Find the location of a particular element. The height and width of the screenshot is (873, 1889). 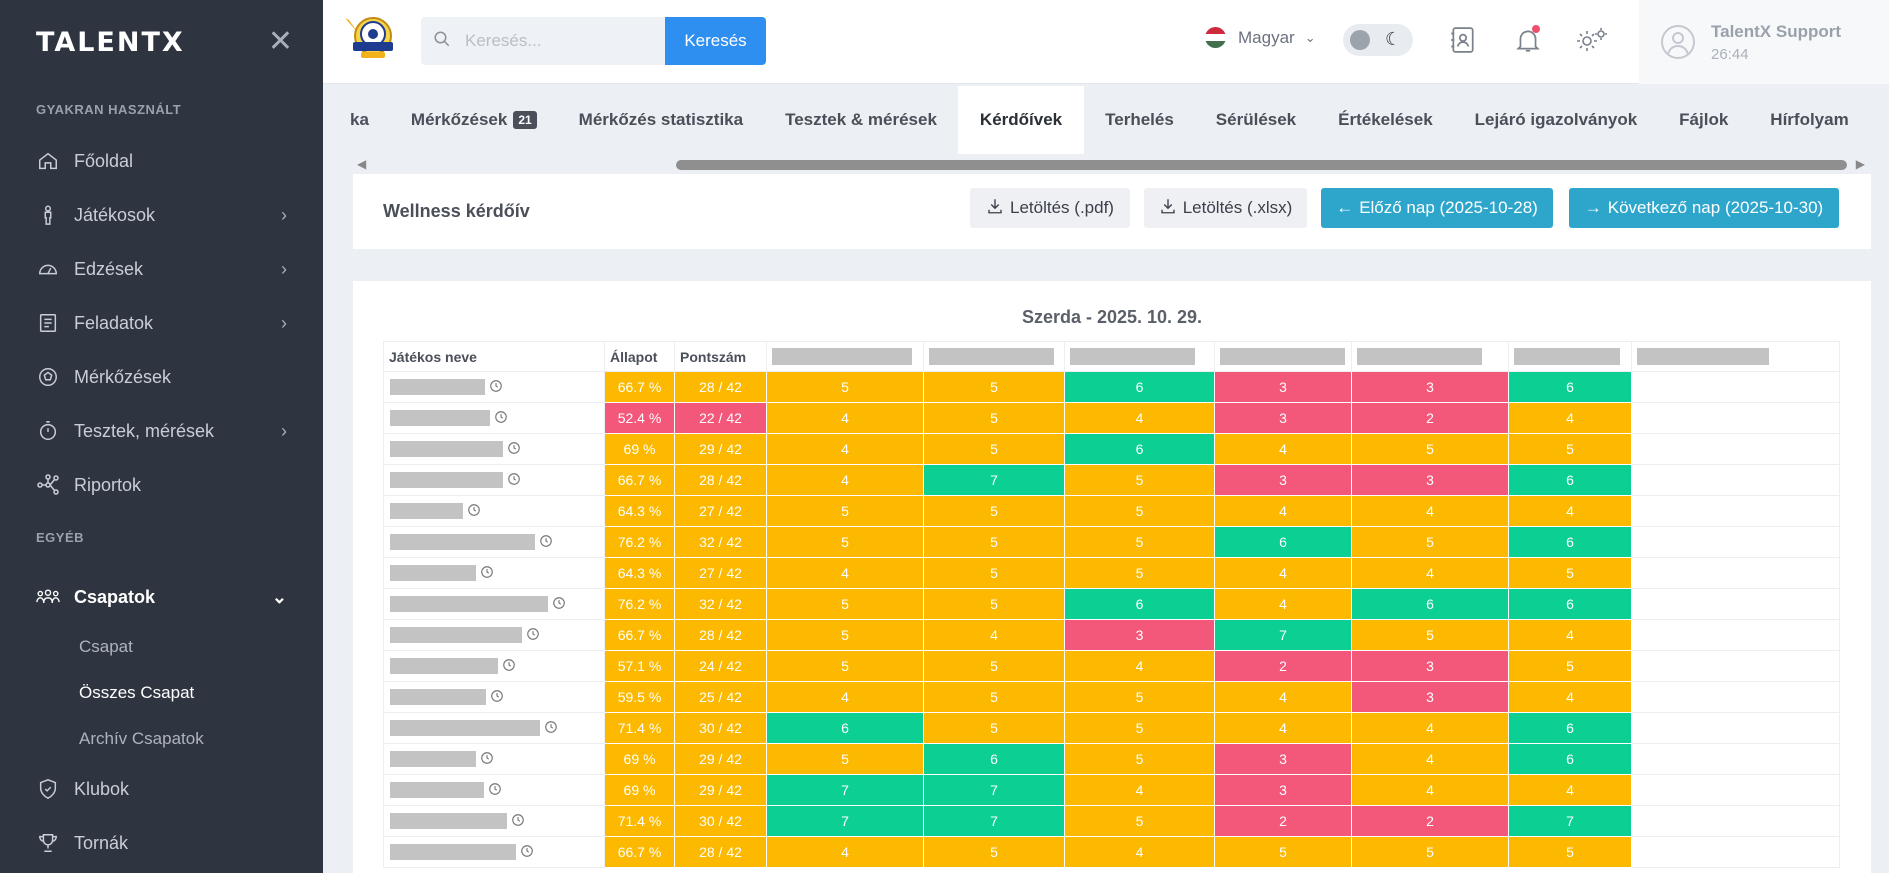

previous-day-button: ← Előző nap (2025-10-28) is located at coordinates (1437, 208).